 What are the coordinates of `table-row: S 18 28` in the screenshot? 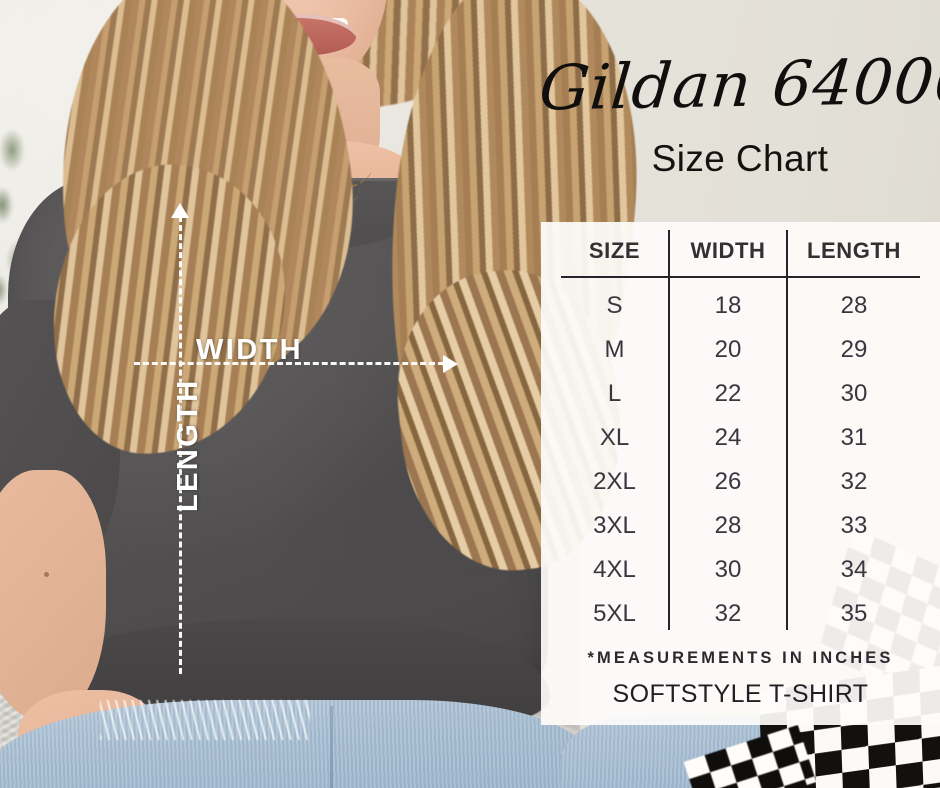 It's located at (740, 302).